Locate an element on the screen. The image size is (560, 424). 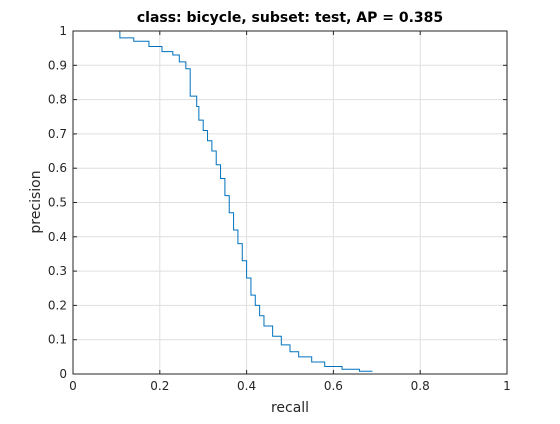
x-axis-label: recall is located at coordinates (290, 408).